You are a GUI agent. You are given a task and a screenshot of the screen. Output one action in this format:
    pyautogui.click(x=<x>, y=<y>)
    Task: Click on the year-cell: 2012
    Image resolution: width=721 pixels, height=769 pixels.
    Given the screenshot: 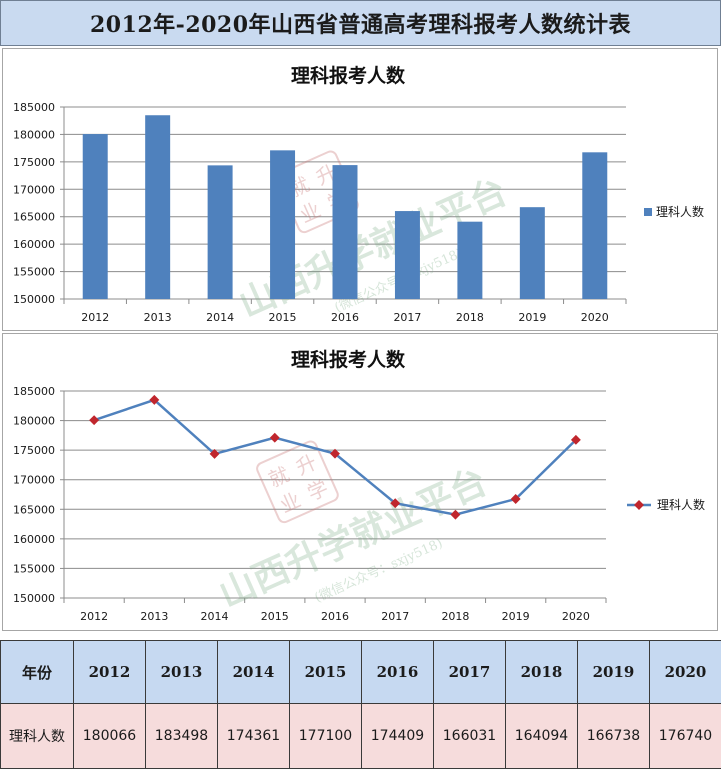 What is the action you would take?
    pyautogui.click(x=110, y=672)
    